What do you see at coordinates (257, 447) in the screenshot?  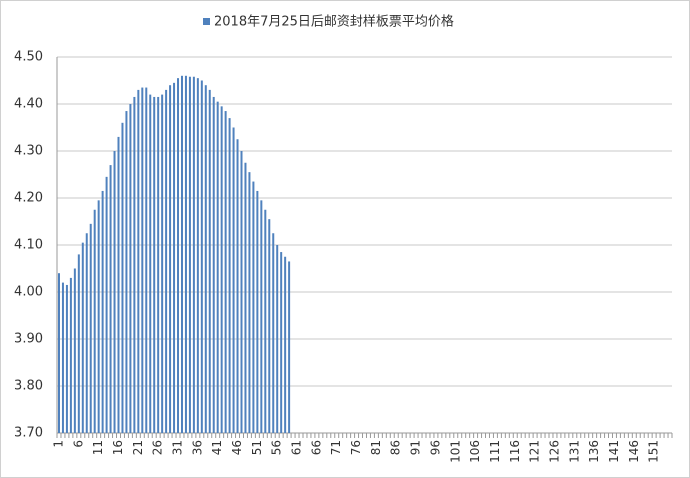 I see `x-tick-label: 51` at bounding box center [257, 447].